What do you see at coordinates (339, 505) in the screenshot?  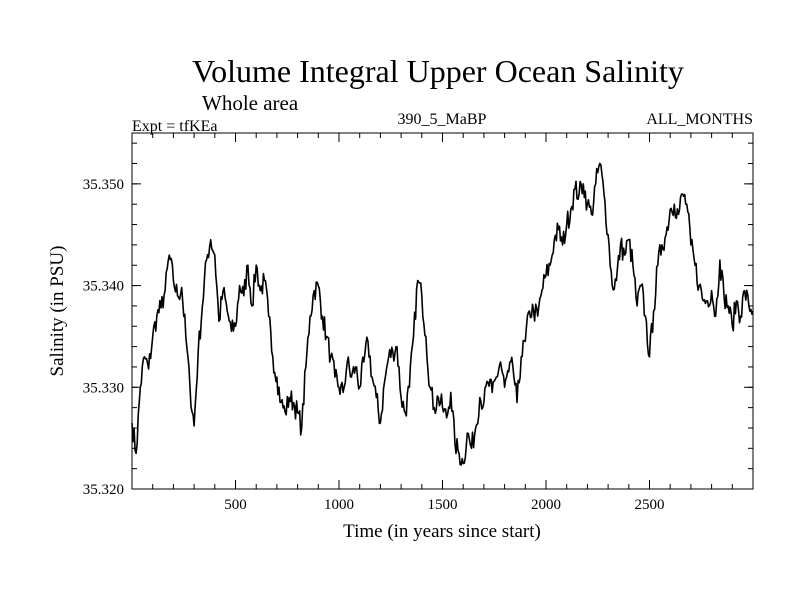 I see `x-tick-label: 1000` at bounding box center [339, 505].